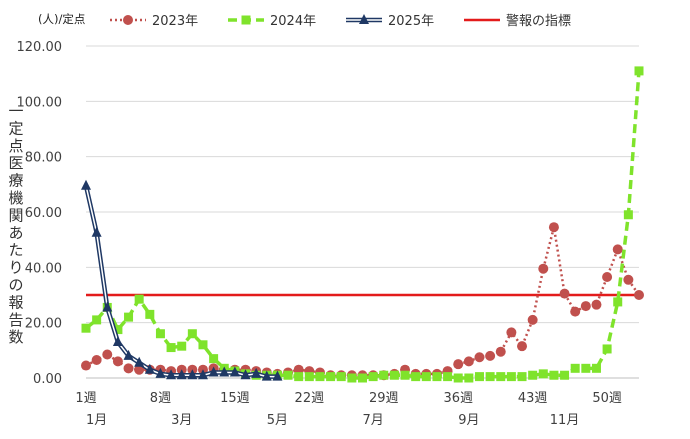  What do you see at coordinates (43, 213) in the screenshot?
I see `y-tick-label: 60.00` at bounding box center [43, 213].